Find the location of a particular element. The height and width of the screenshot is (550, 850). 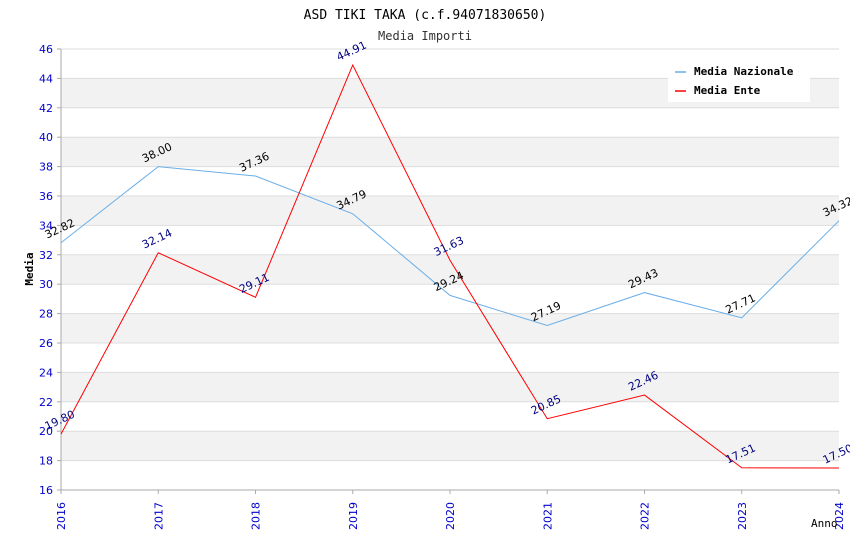

x-tick-label: 2017 is located at coordinates (158, 516).